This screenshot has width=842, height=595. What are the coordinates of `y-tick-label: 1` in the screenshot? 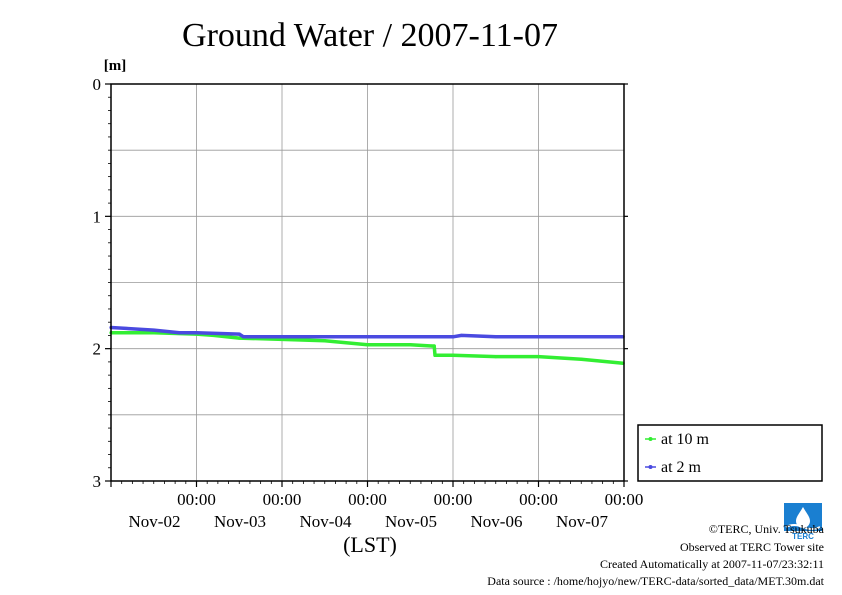 It's located at (97, 216).